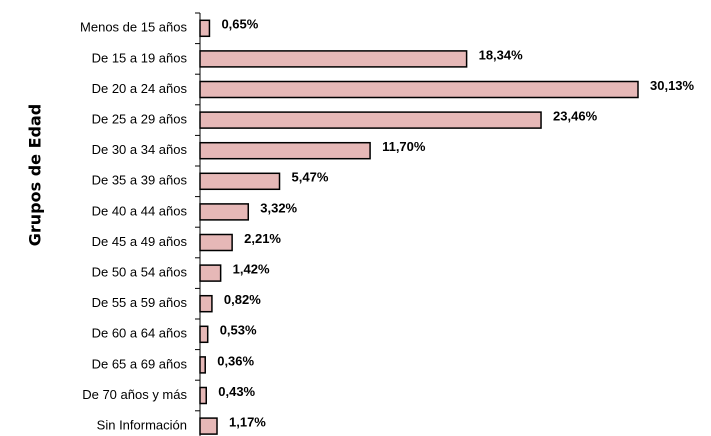 The width and height of the screenshot is (711, 436). Describe the element at coordinates (140, 363) in the screenshot. I see `y-tick-label: De 65 a 69 años` at that location.